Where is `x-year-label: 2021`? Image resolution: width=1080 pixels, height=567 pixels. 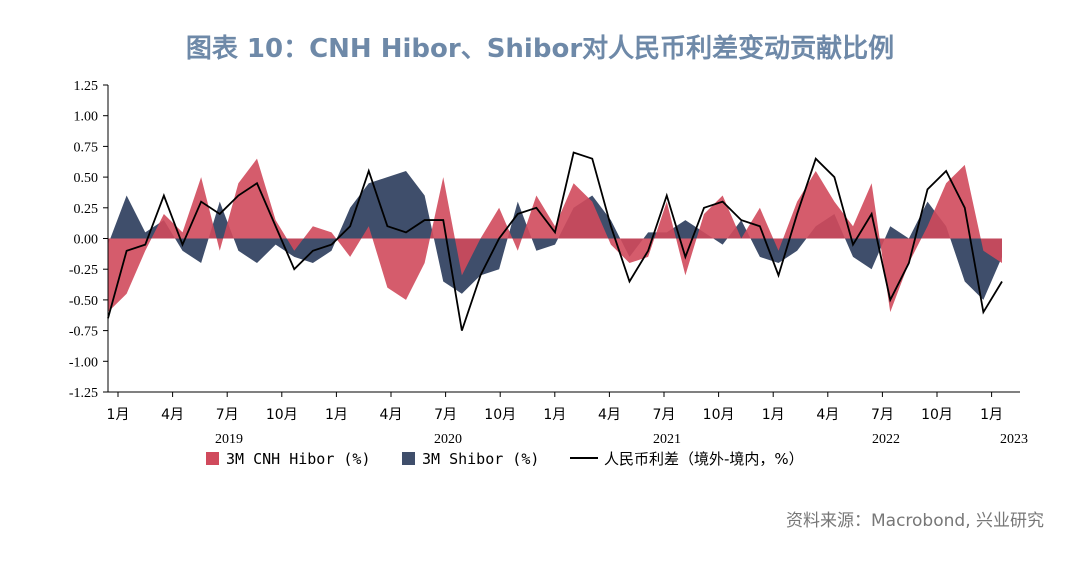 x-year-label: 2021 is located at coordinates (667, 439).